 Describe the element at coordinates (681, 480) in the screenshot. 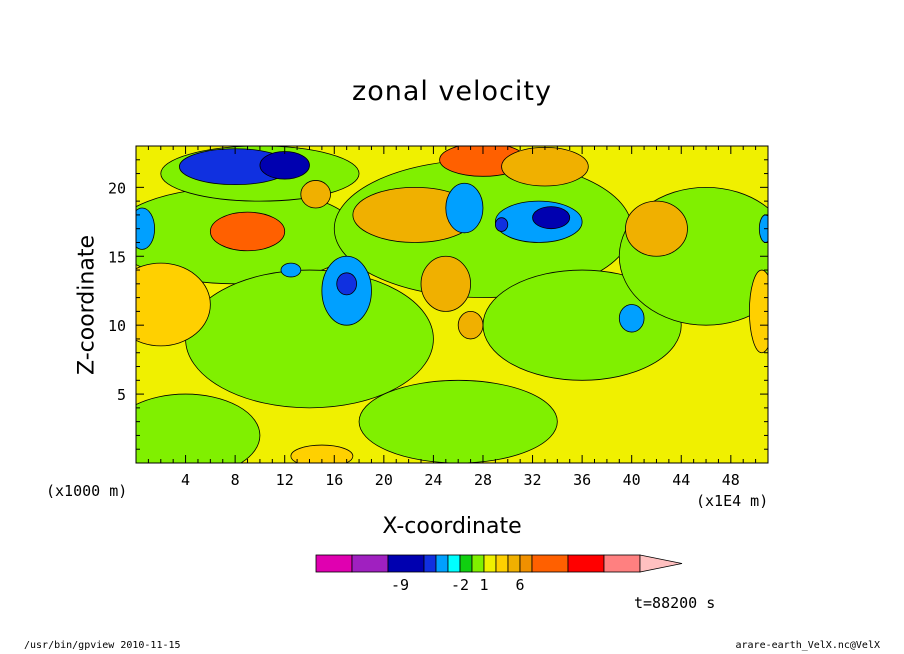

I see `x-tick-label: 44` at that location.